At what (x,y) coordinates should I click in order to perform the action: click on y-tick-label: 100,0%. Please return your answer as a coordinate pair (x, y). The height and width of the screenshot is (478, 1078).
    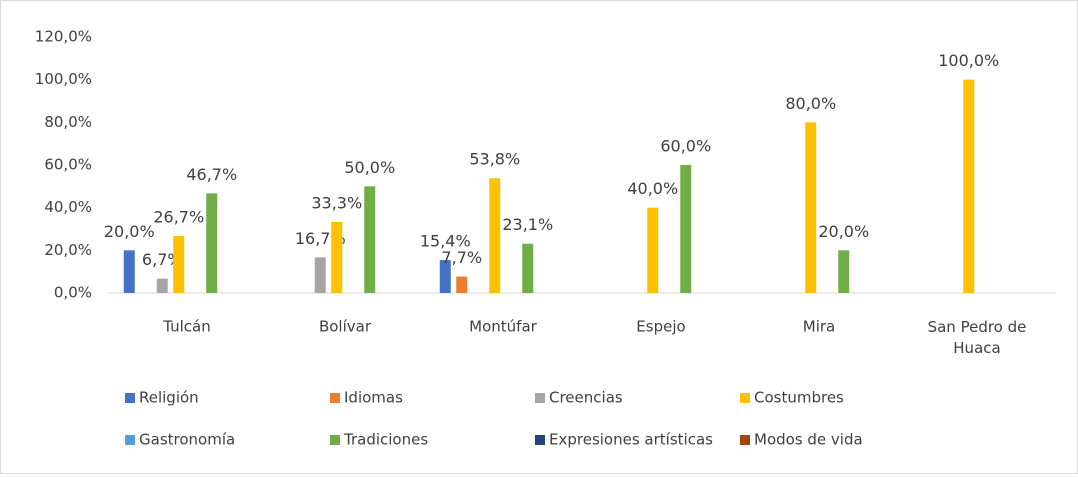
    Looking at the image, I should click on (63, 79).